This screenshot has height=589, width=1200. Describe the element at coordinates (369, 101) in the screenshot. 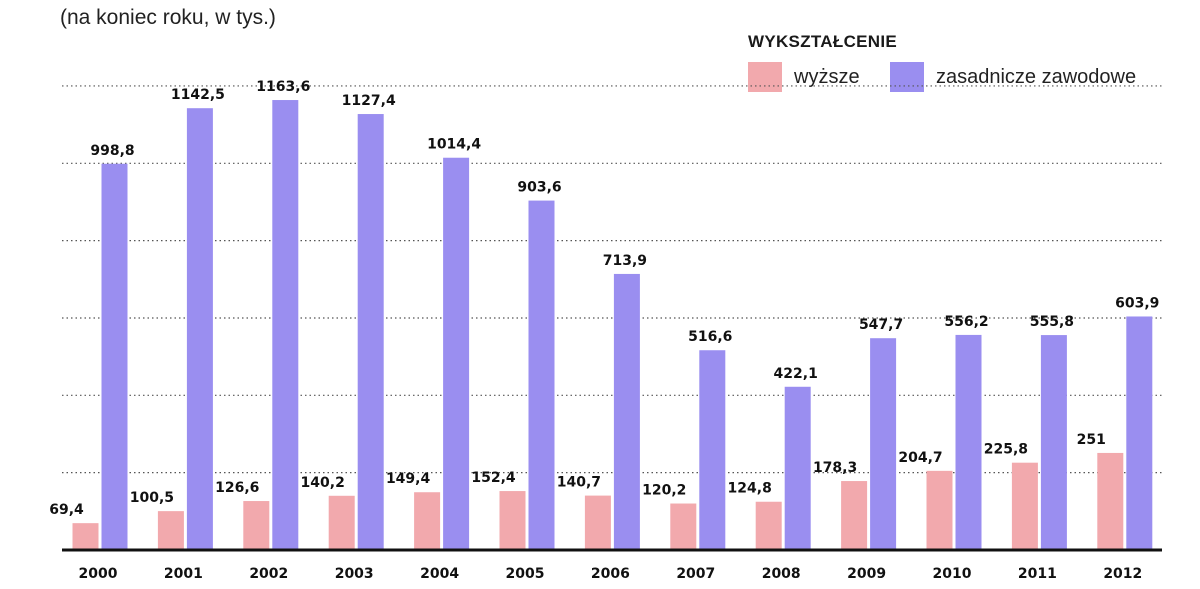

I see `data-label-zasadnicze: 1127,4` at that location.